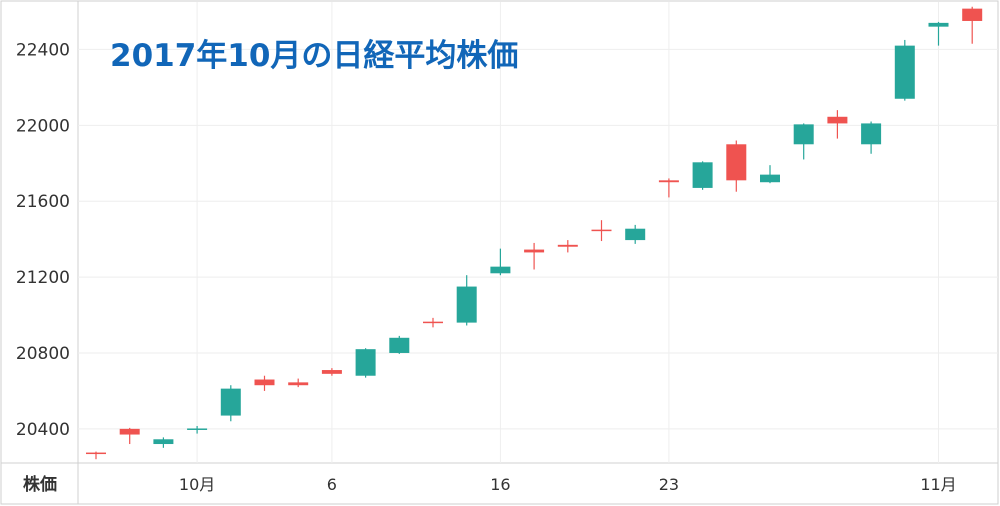  I want to click on x-axis-ticks: 10月 6 16 23 11月, so click(568, 484).